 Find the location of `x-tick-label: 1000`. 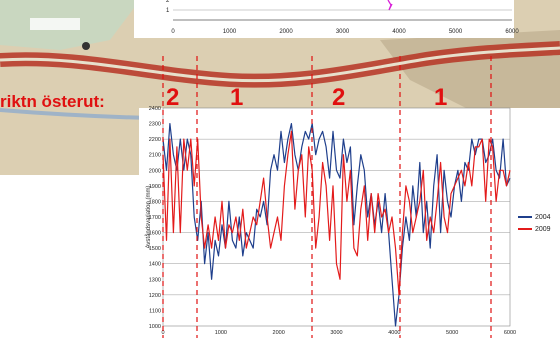

x-tick-label: 1000 is located at coordinates (221, 333).